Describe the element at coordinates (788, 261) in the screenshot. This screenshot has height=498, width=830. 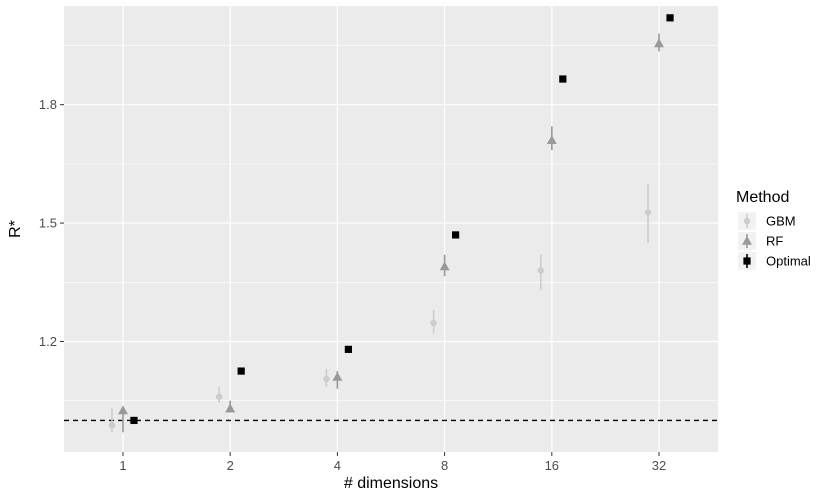
I see `legend-label-optimal: Optimal` at that location.